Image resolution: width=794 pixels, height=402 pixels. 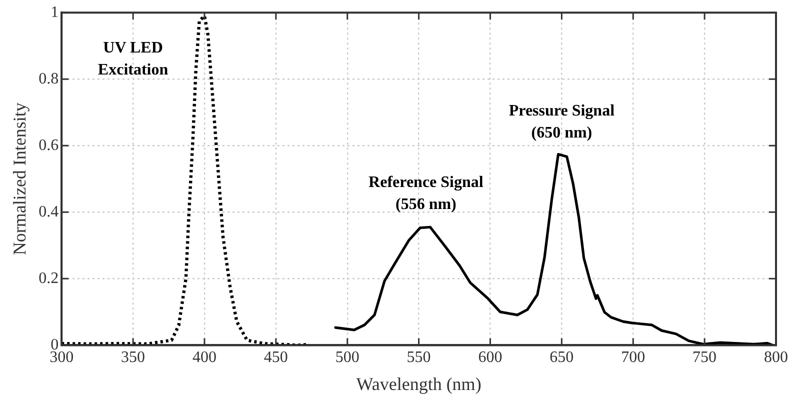 I want to click on x-tick-label: 650, so click(x=562, y=357).